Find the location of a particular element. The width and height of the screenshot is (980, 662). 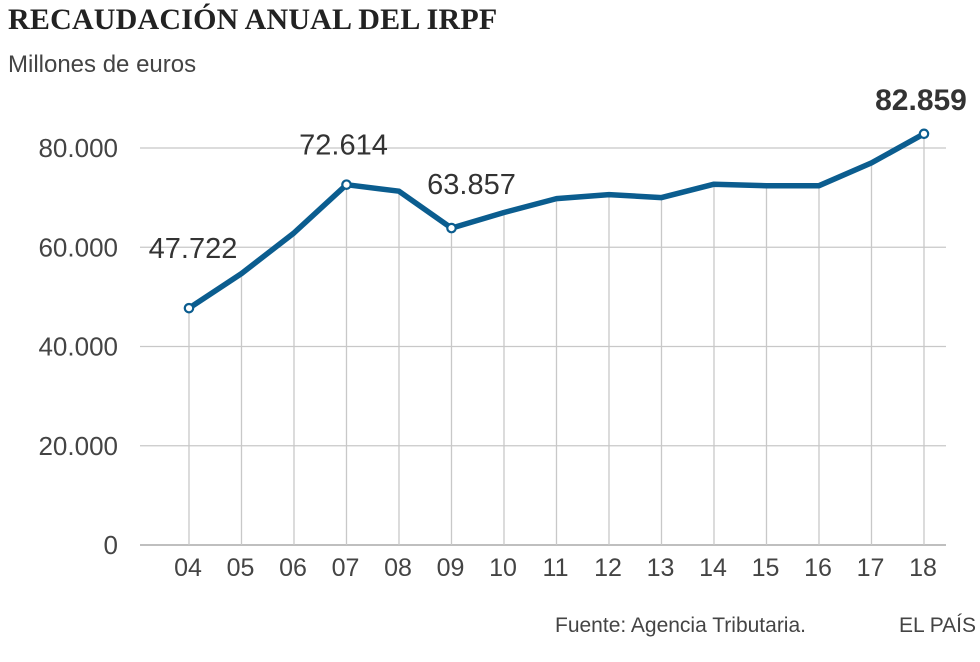

x-tick-label: 10 is located at coordinates (503, 568).